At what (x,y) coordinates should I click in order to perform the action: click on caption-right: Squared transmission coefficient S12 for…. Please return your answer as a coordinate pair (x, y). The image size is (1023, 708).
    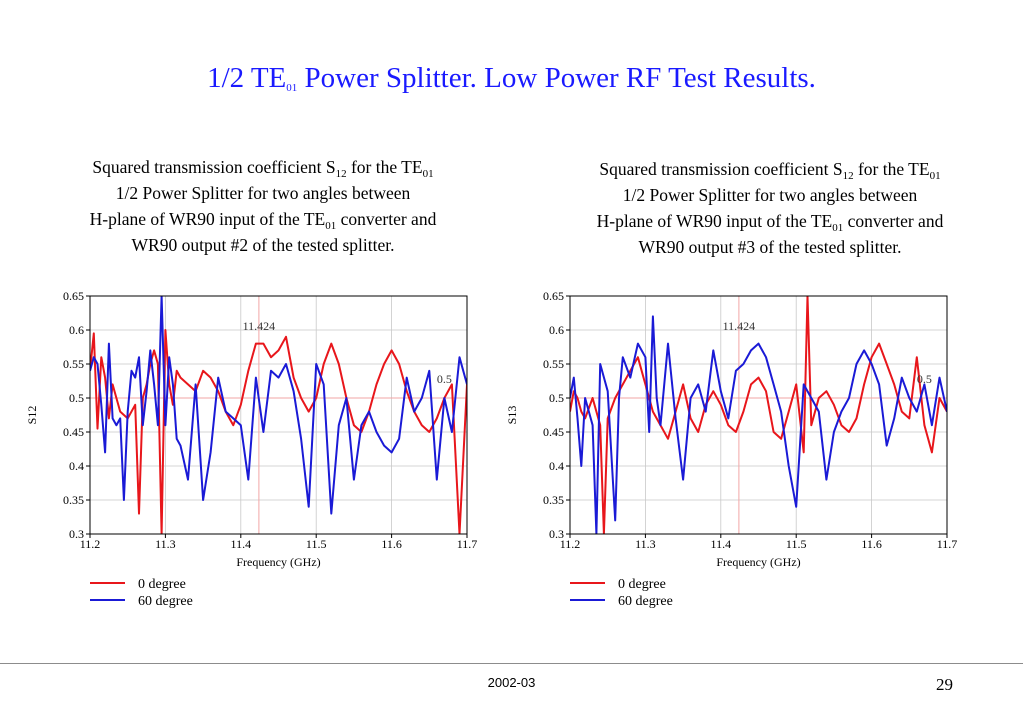
    Looking at the image, I should click on (770, 208).